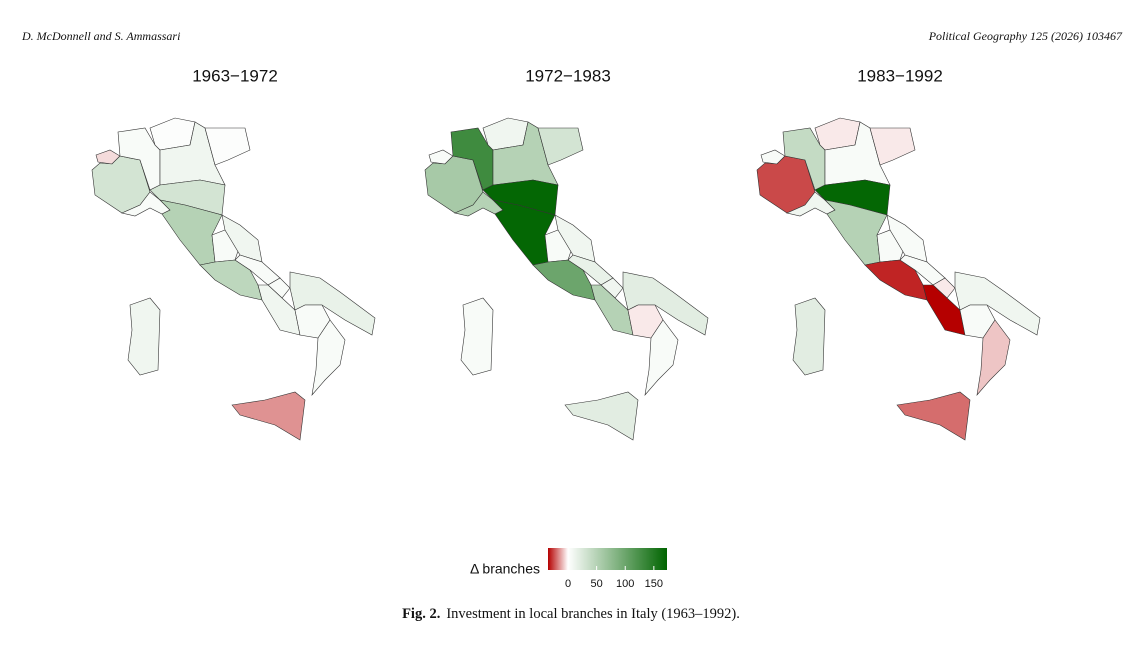 The width and height of the screenshot is (1143, 647). What do you see at coordinates (654, 584) in the screenshot?
I see `legend-tick-label: 150` at bounding box center [654, 584].